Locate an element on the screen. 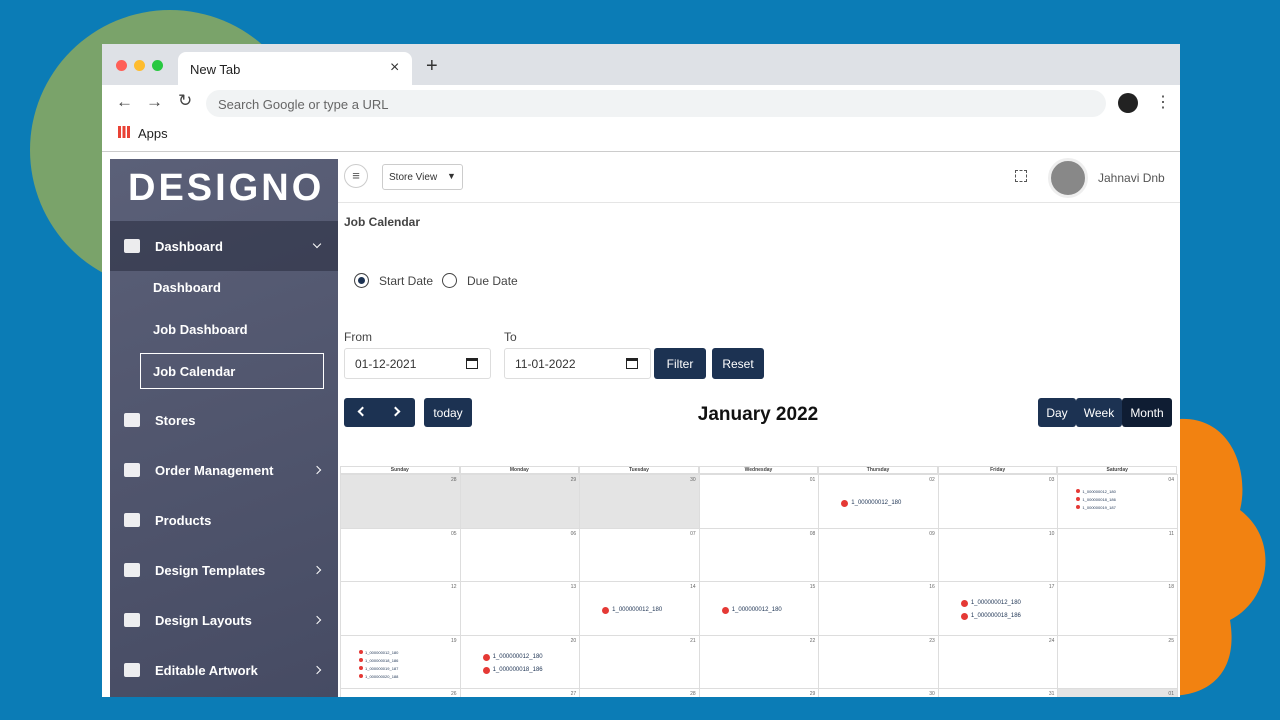  store-view: Store View ▼ is located at coordinates (422, 177).